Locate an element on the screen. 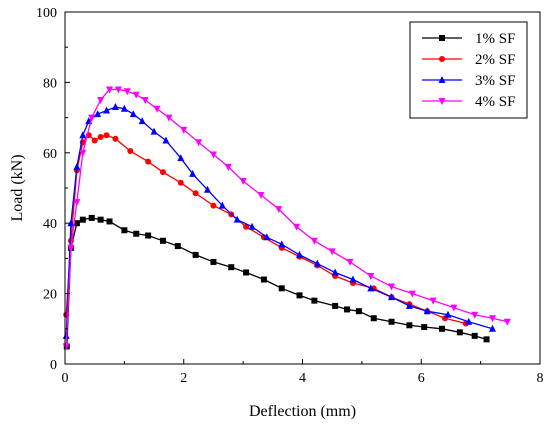 The image size is (550, 425). y-tick-label-5: 100 is located at coordinates (46, 13).